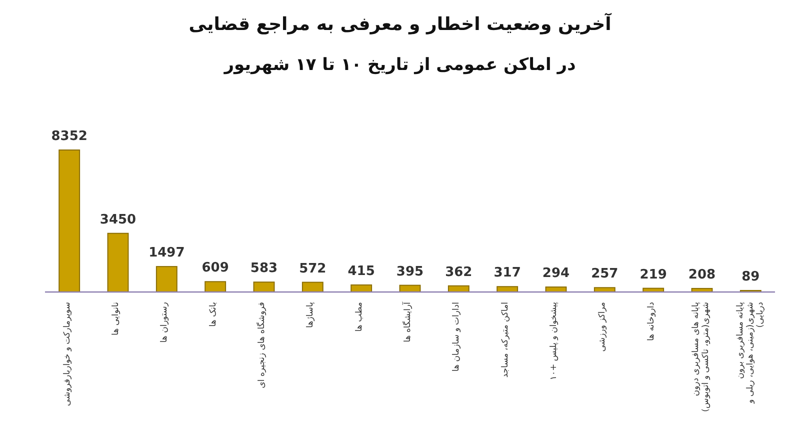 The height and width of the screenshot is (438, 800). Describe the element at coordinates (116, 319) in the screenshot. I see `x-tick-label: نانوایی ها` at that location.